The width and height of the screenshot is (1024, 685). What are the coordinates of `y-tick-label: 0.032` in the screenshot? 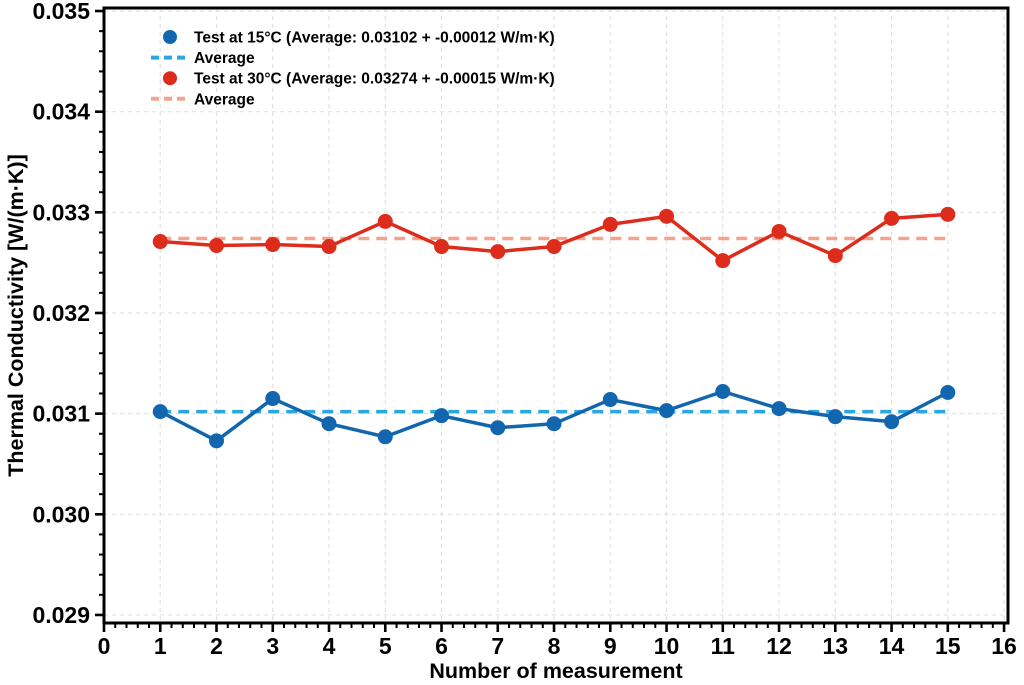 It's located at (61, 313).